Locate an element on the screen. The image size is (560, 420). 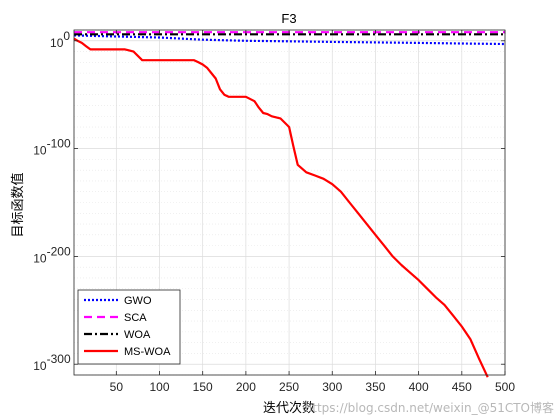
watermark-text: https://blog.csdn.net/weixin_@51CTO博客 is located at coordinates (429, 408).